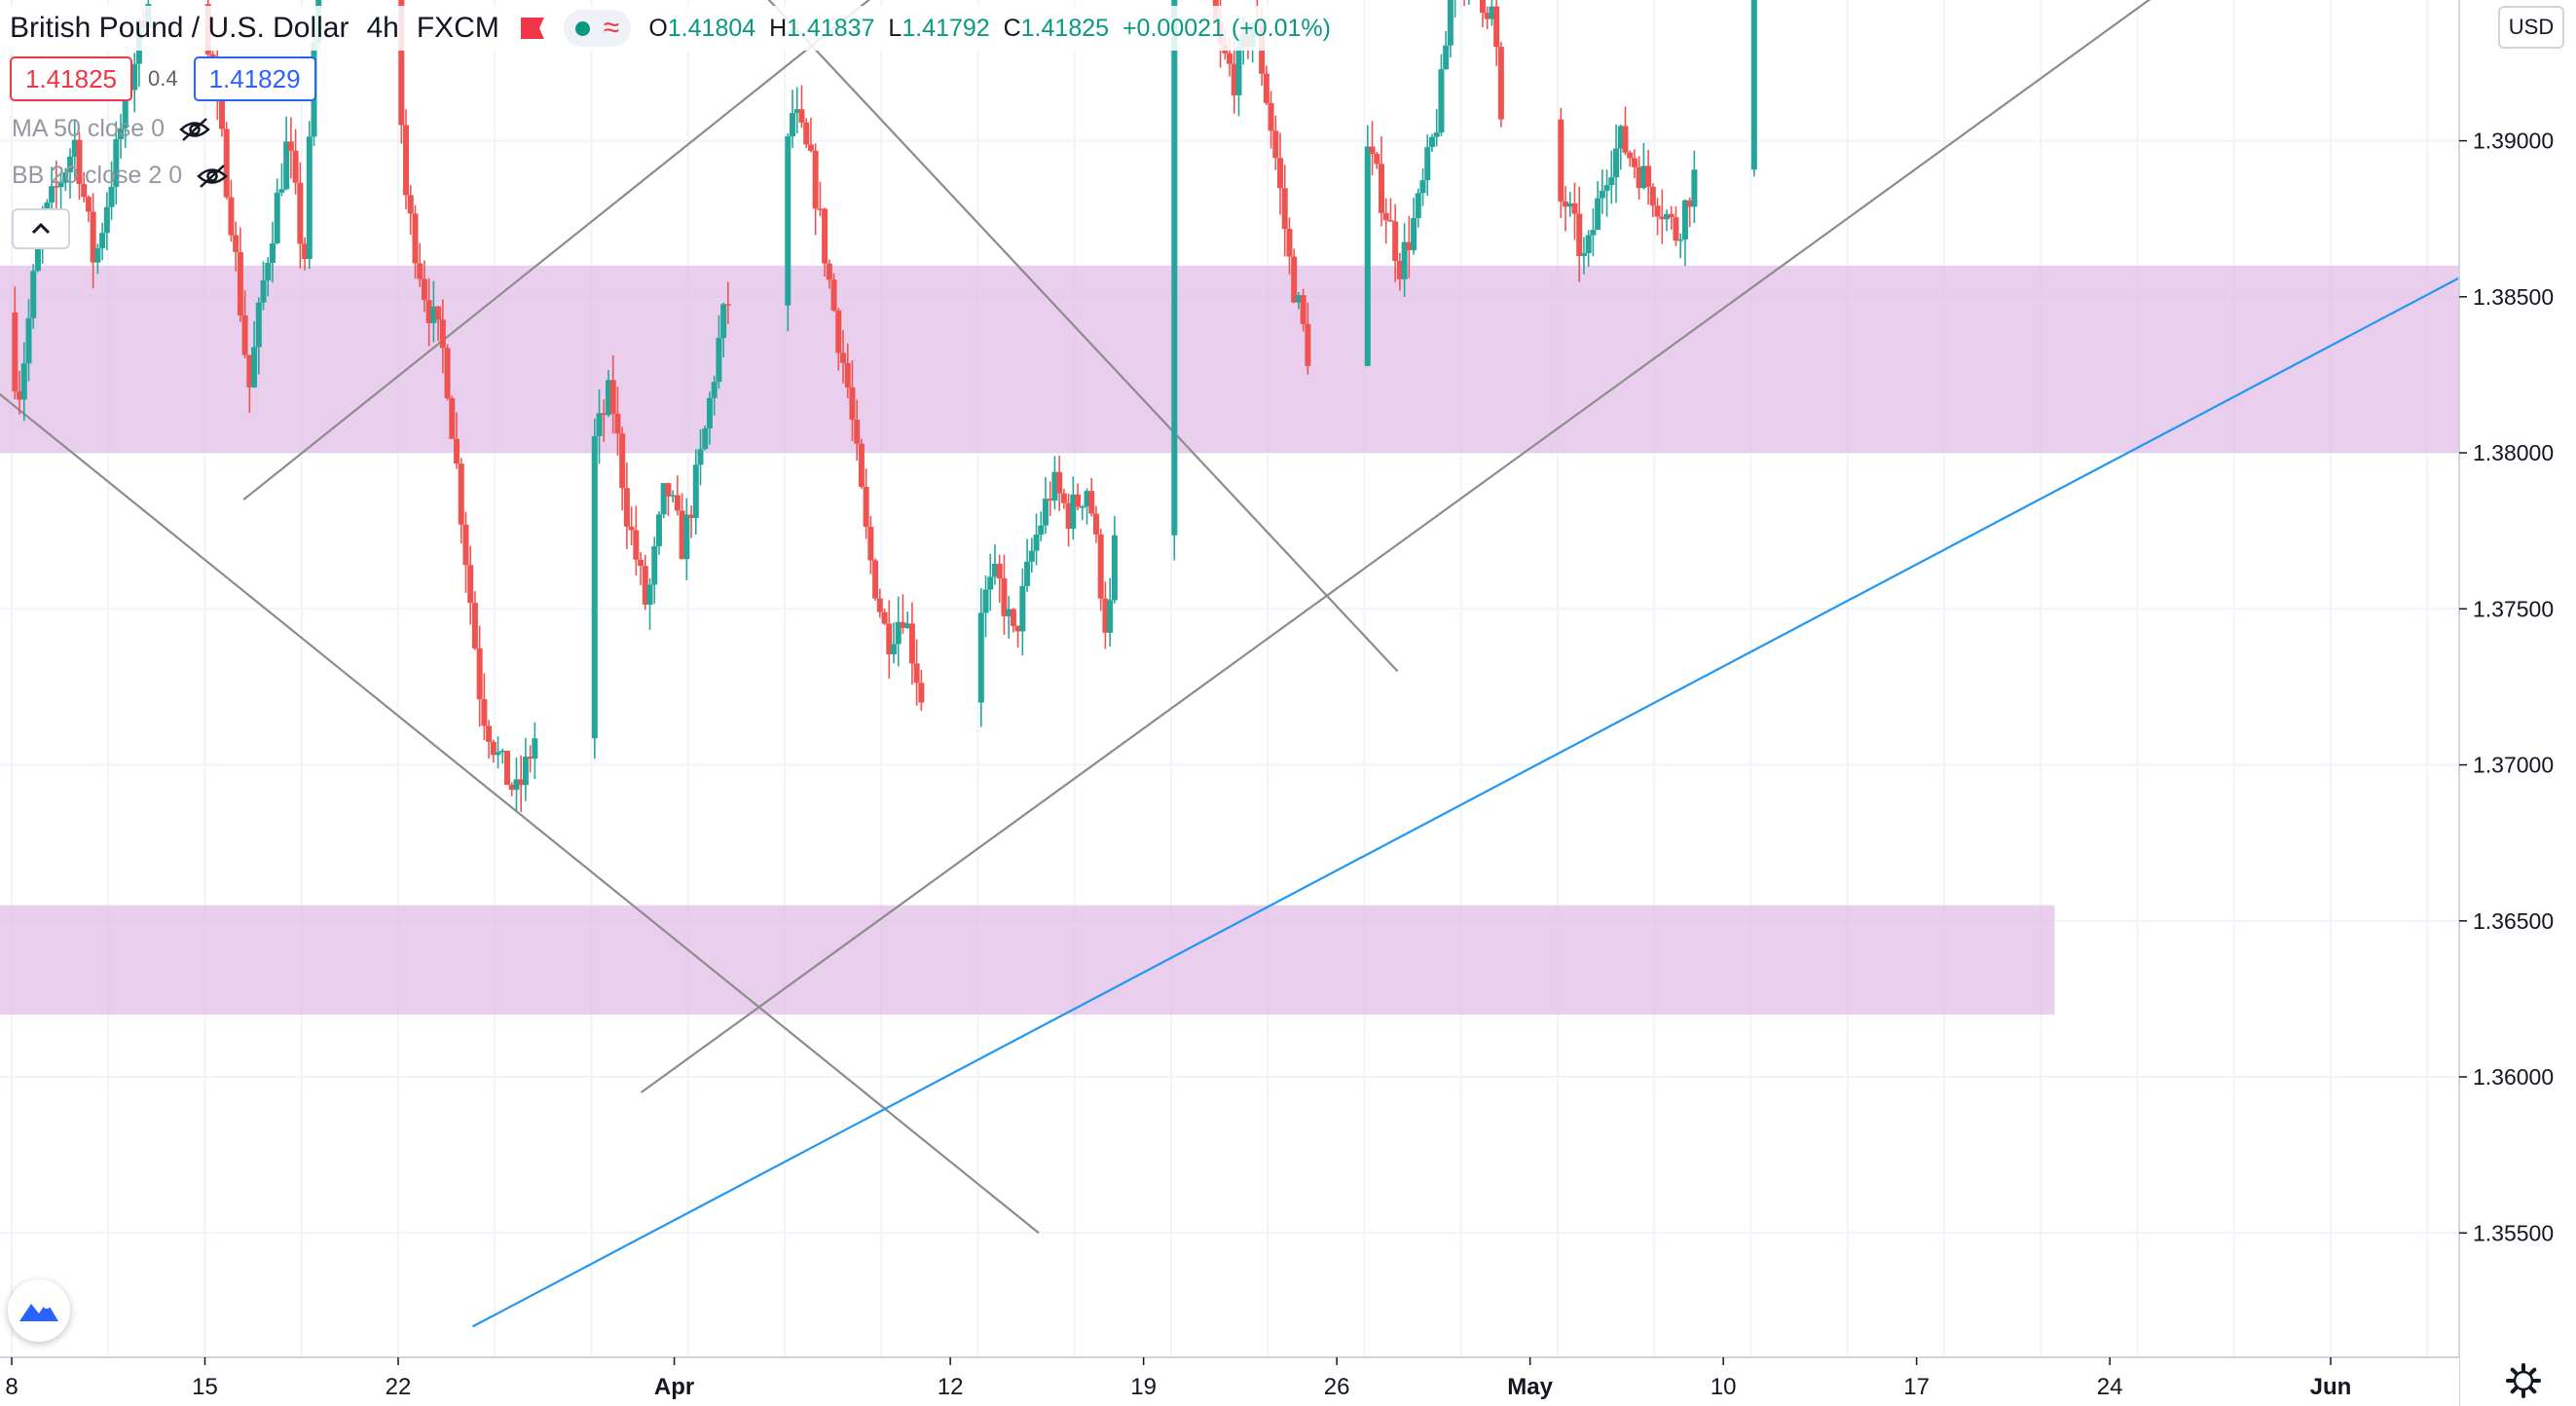 This screenshot has width=2576, height=1406. I want to click on buy-button: 1.41829, so click(255, 78).